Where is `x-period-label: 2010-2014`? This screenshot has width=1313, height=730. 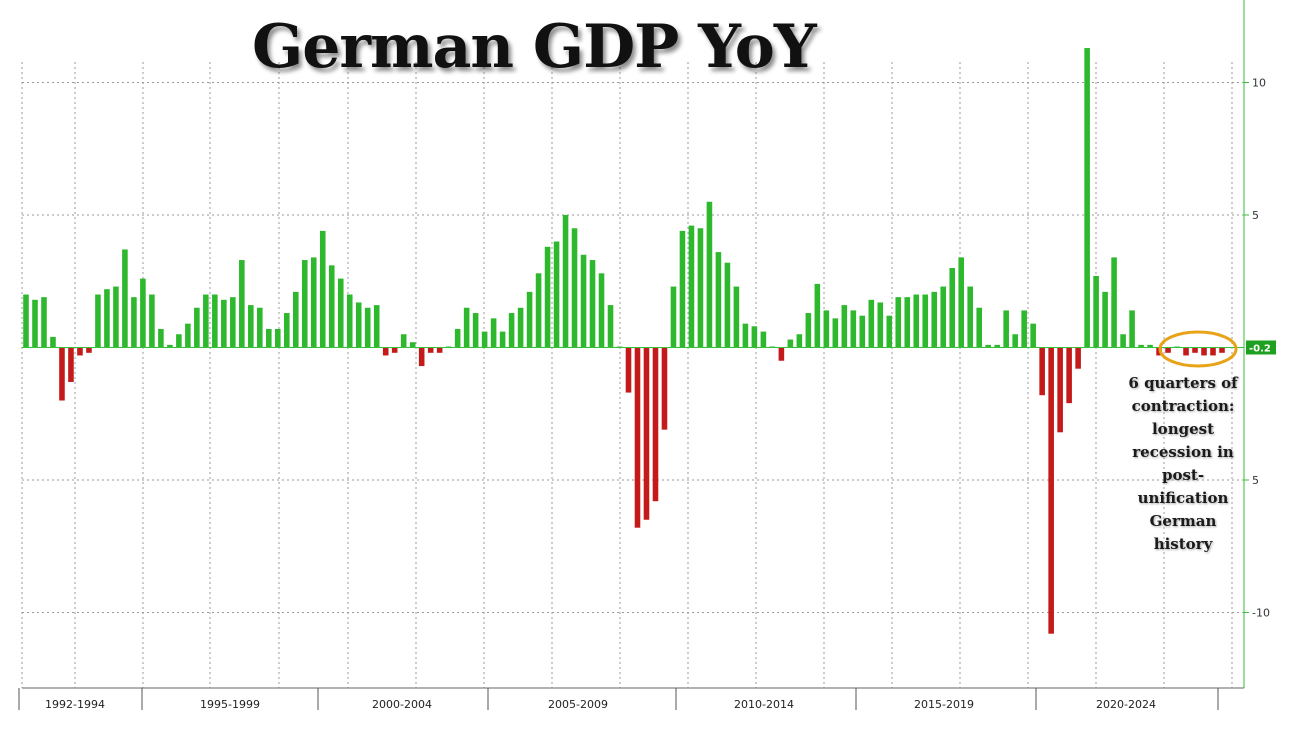 x-period-label: 2010-2014 is located at coordinates (764, 704).